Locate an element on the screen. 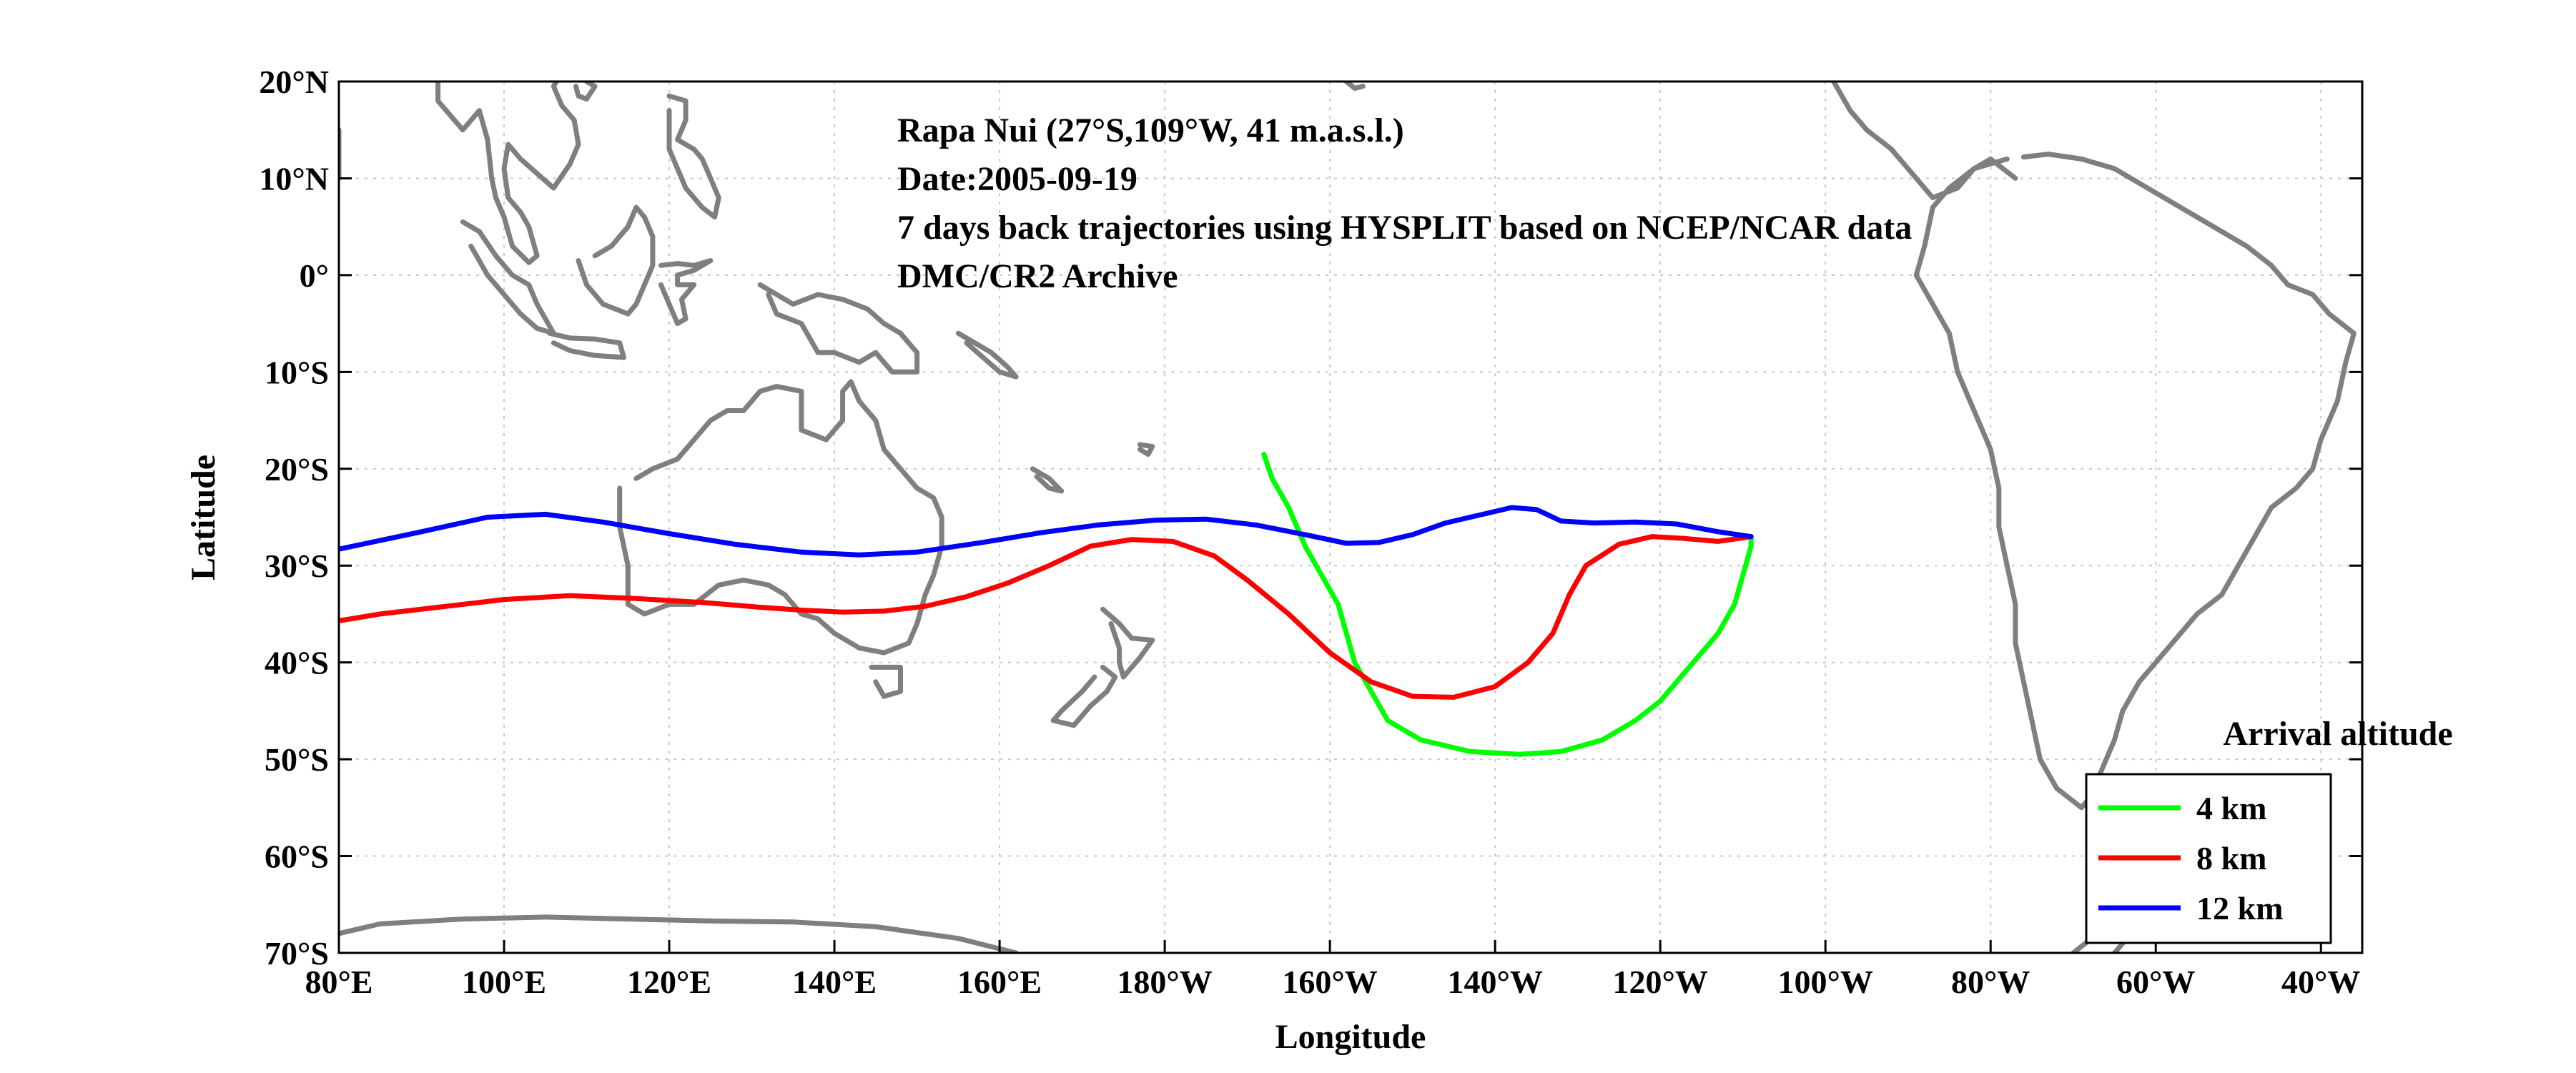  x-tick-label: 120°W is located at coordinates (1659, 982).